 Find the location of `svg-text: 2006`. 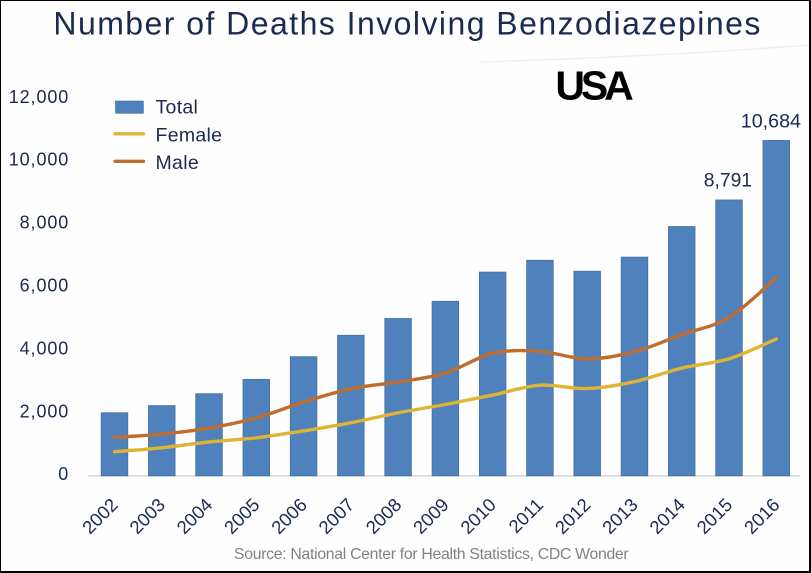

svg-text: 2006 is located at coordinates (289, 516).